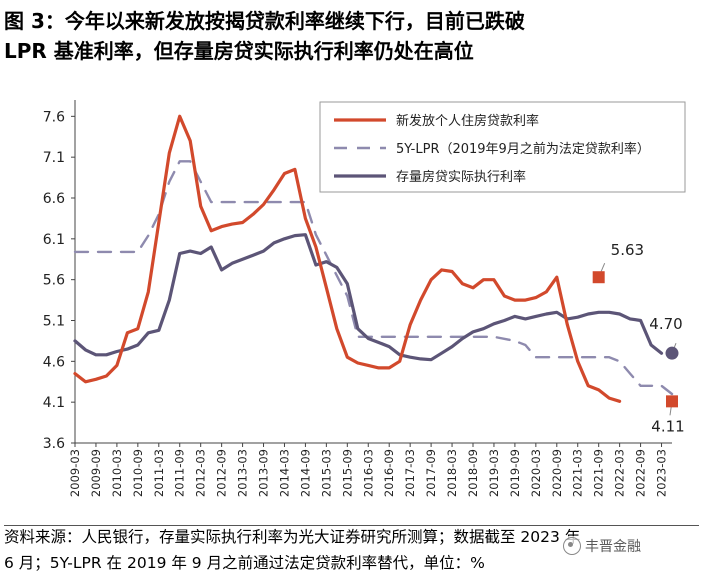  Describe the element at coordinates (54, 322) in the screenshot. I see `y-tick-label: 5.1` at that location.